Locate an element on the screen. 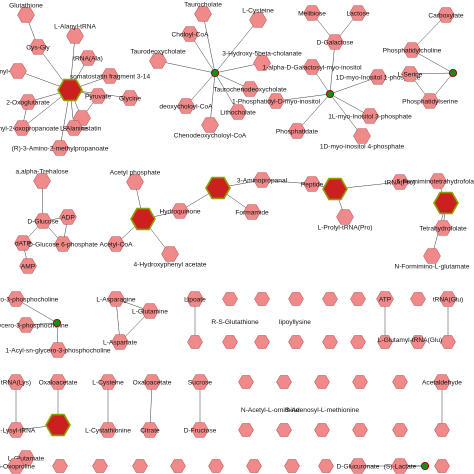 Image resolution: width=474 pixels, height=474 pixels. node-label-trna-pro: tRNA(Pro) is located at coordinates (400, 182).